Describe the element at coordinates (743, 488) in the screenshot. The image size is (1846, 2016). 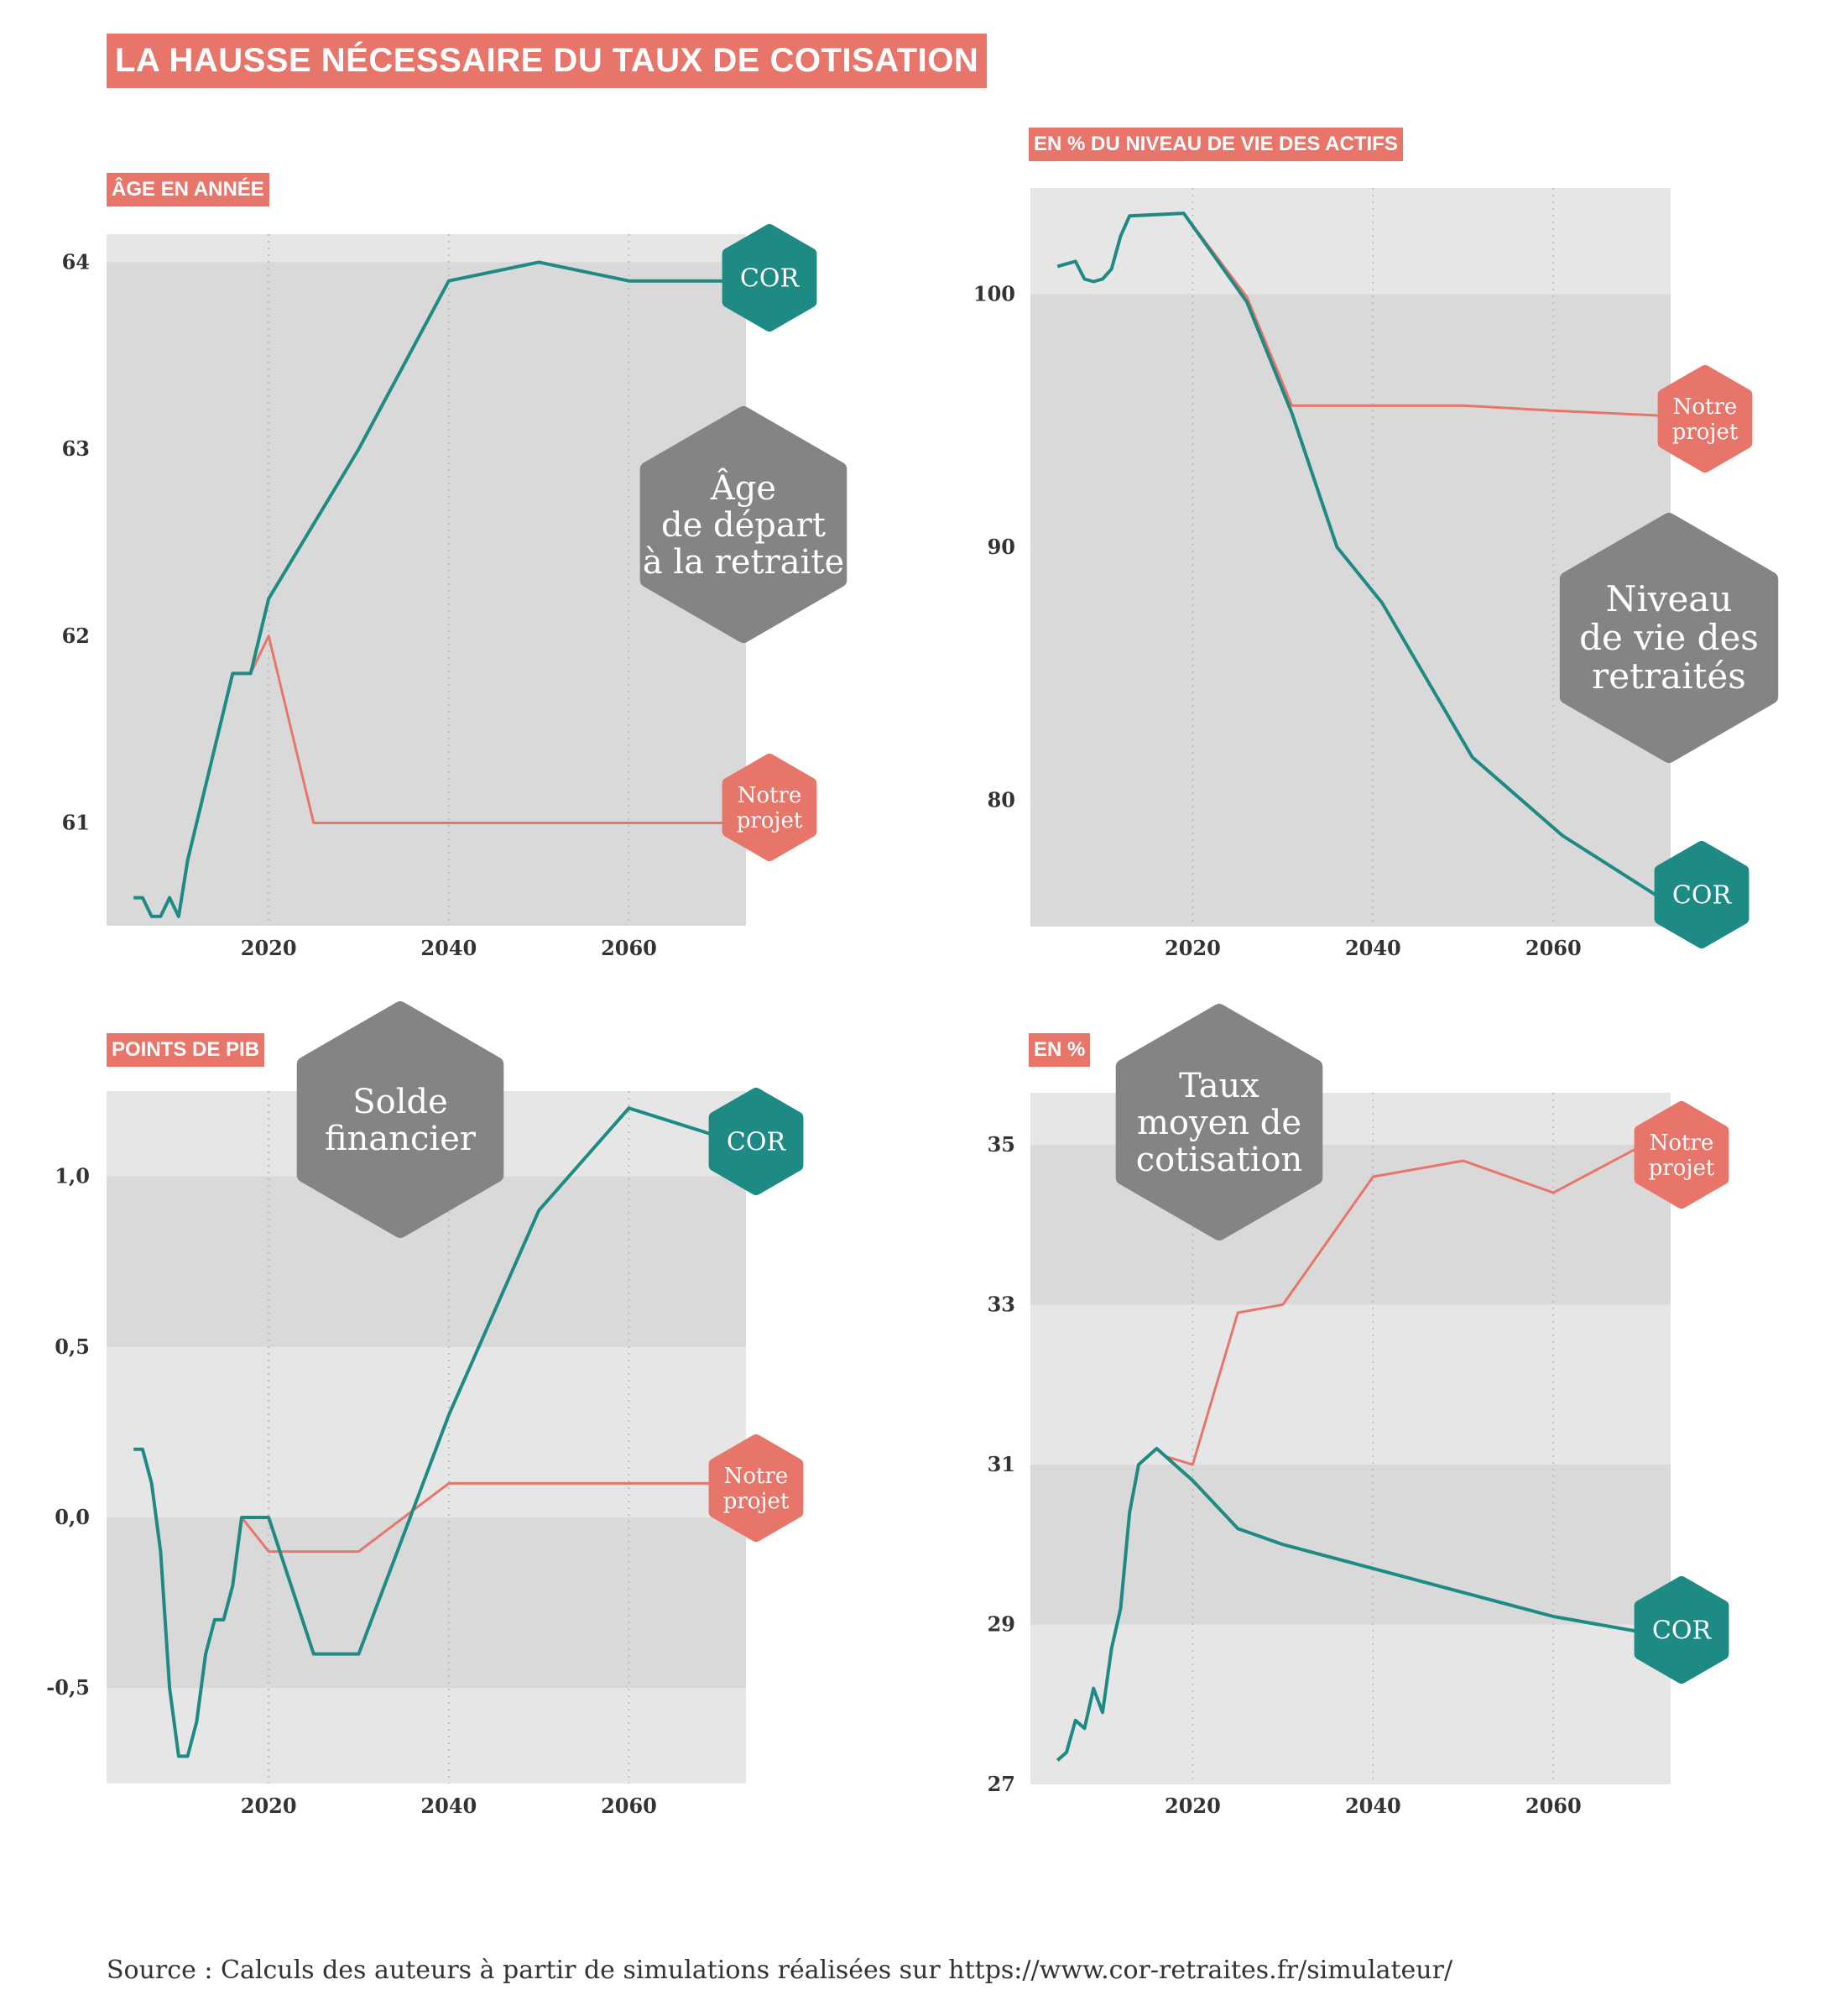
I see `panel-label-text: Âge` at that location.